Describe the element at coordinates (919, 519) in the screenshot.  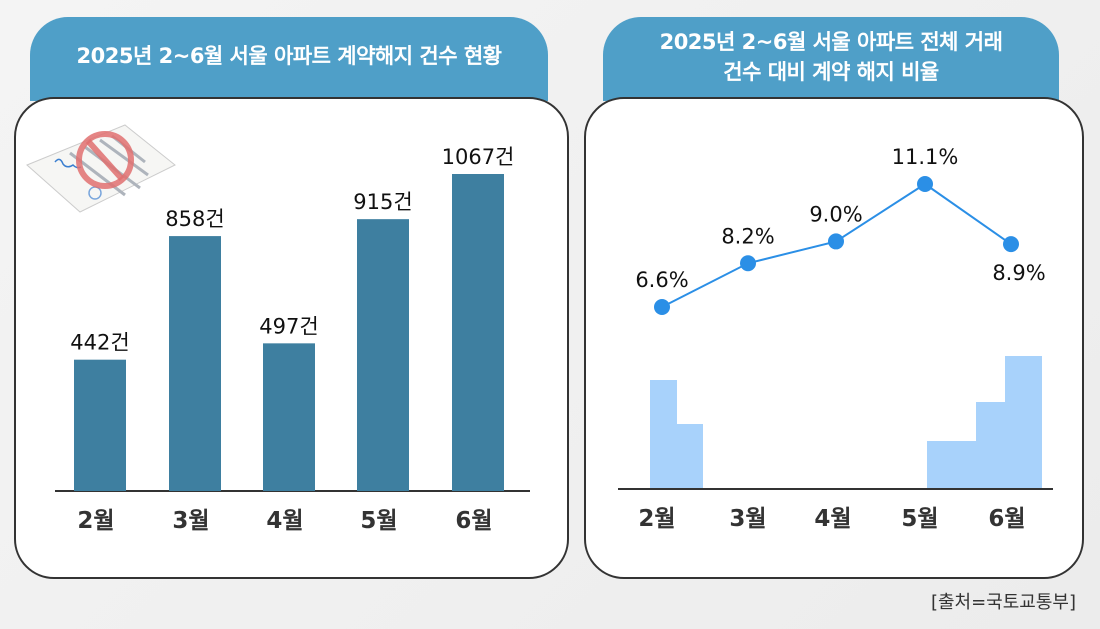
I see `line-x-tick-label: 5월` at that location.